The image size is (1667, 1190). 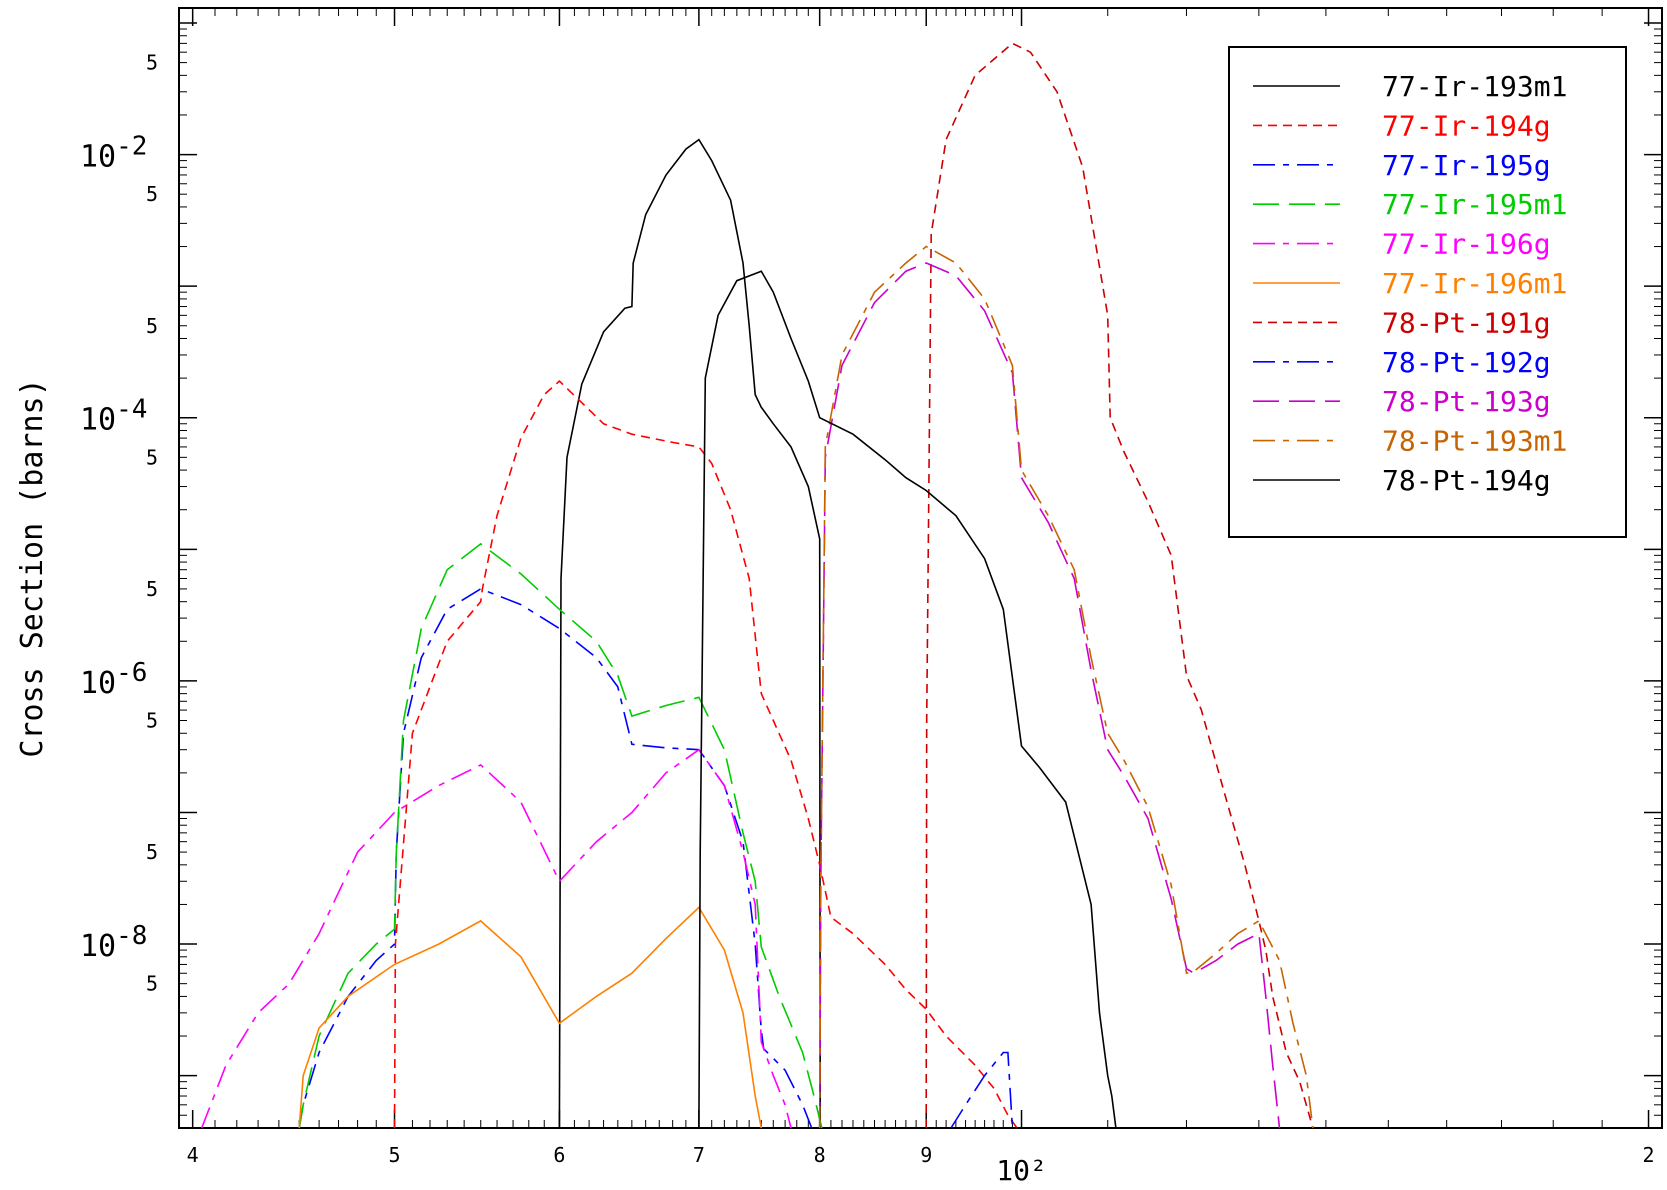 I want to click on x-tick-label: 4, so click(x=193, y=1155).